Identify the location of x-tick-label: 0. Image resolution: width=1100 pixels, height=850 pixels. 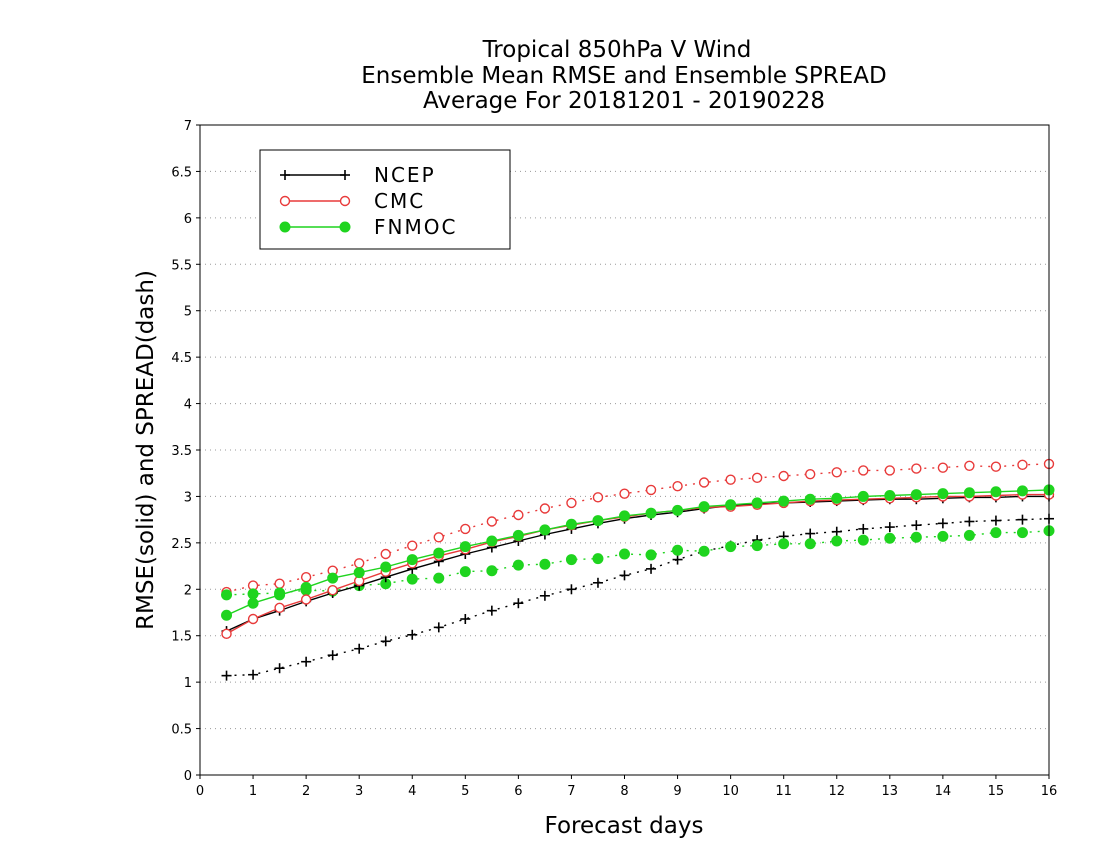
(200, 791).